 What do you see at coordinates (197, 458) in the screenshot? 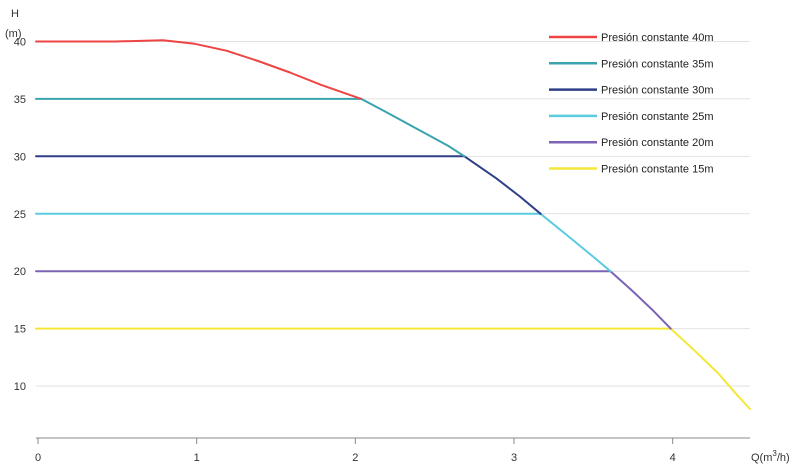
I see `x-tick-label-1: 1` at bounding box center [197, 458].